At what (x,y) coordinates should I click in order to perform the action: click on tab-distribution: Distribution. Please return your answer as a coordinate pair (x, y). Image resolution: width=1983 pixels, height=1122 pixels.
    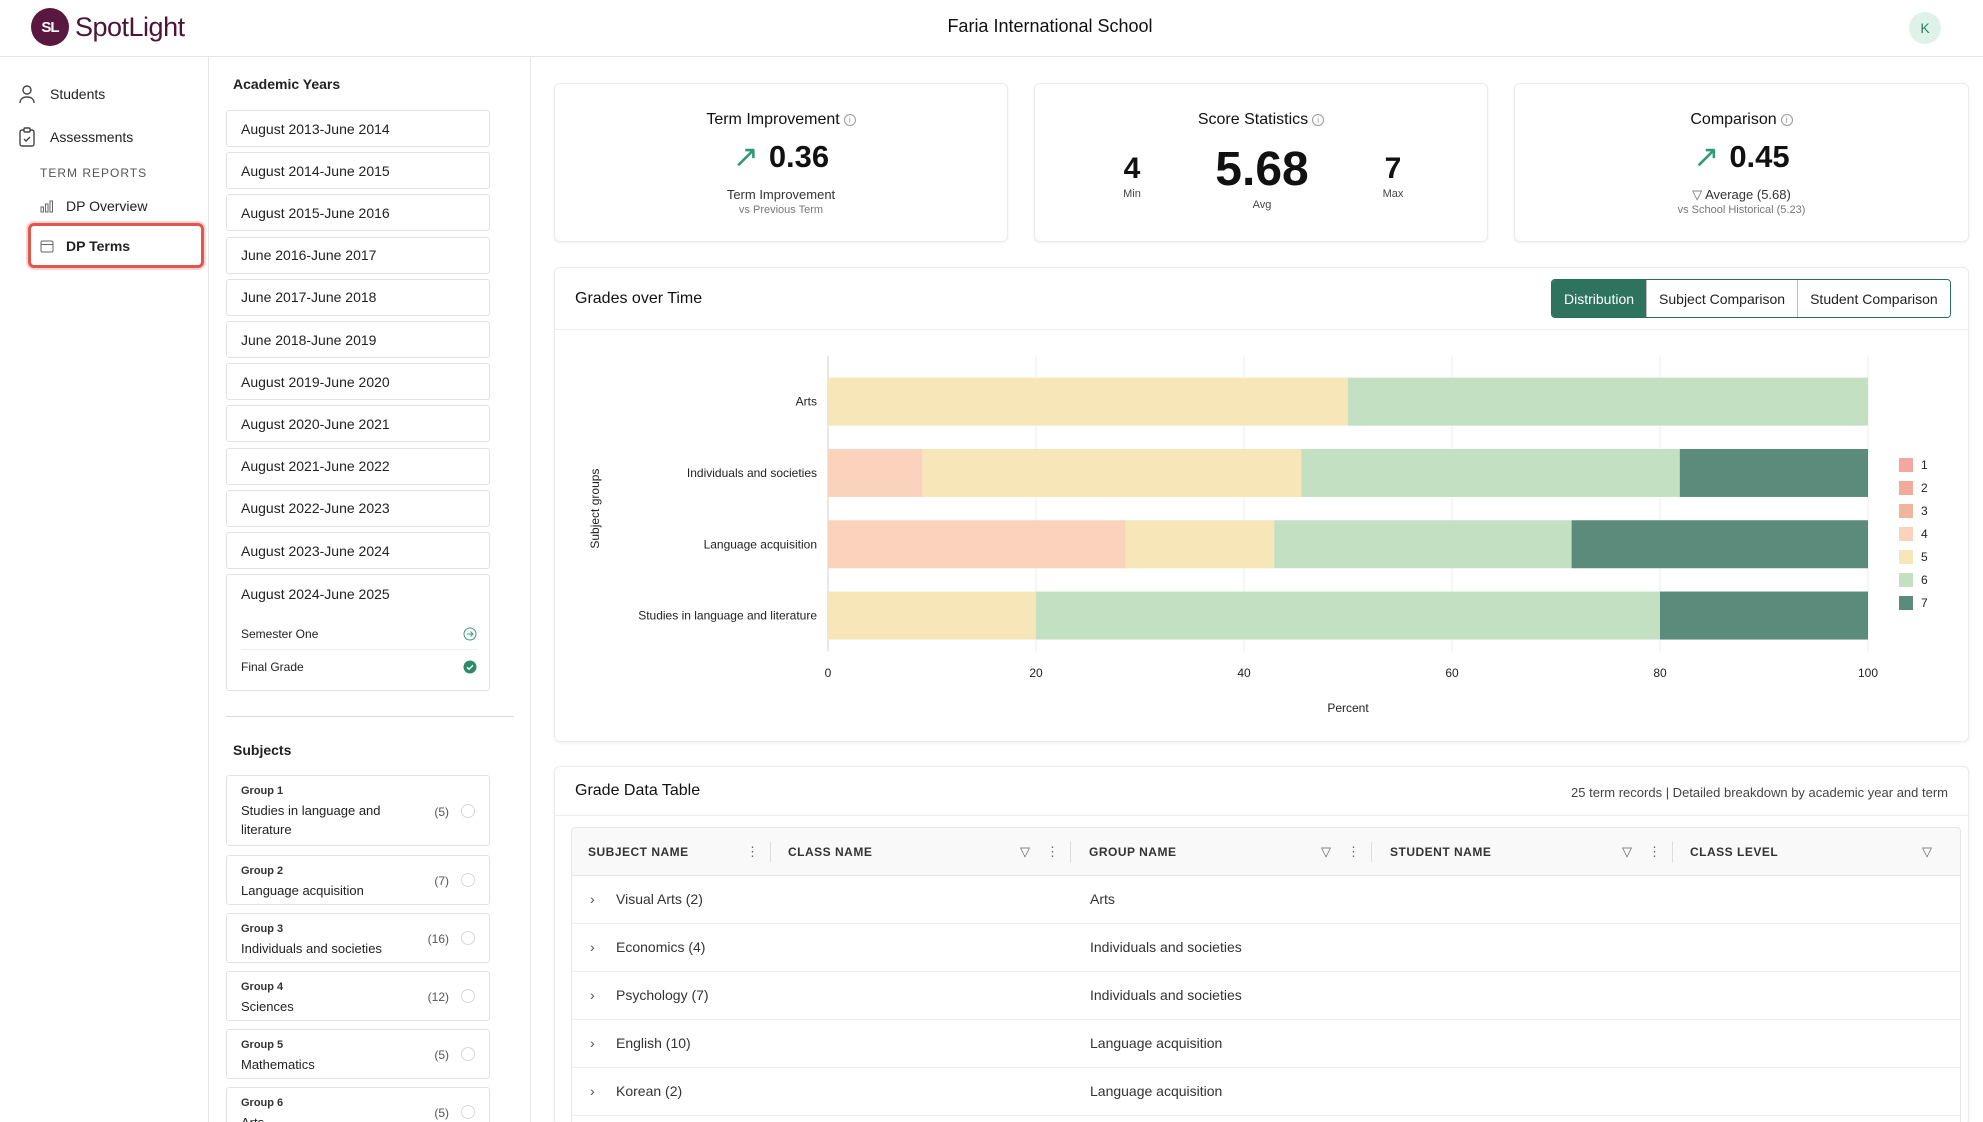
    Looking at the image, I should click on (1599, 298).